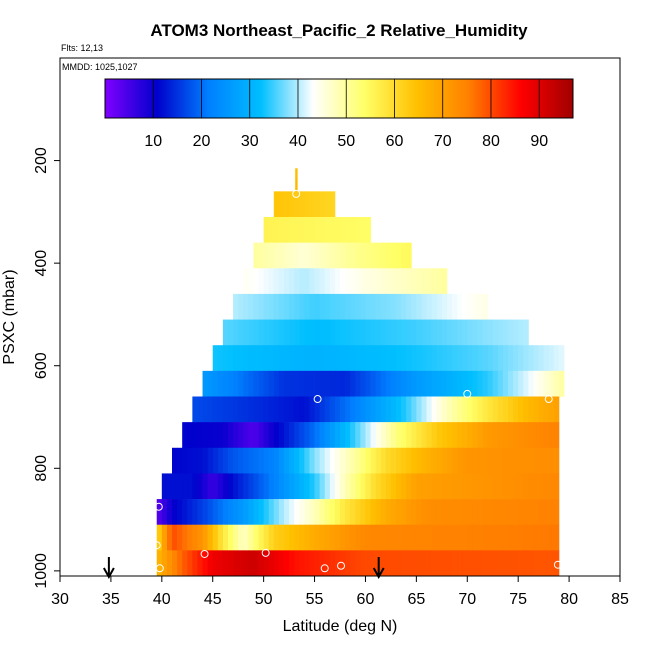  What do you see at coordinates (346, 98) in the screenshot?
I see `colorbar-dividers` at bounding box center [346, 98].